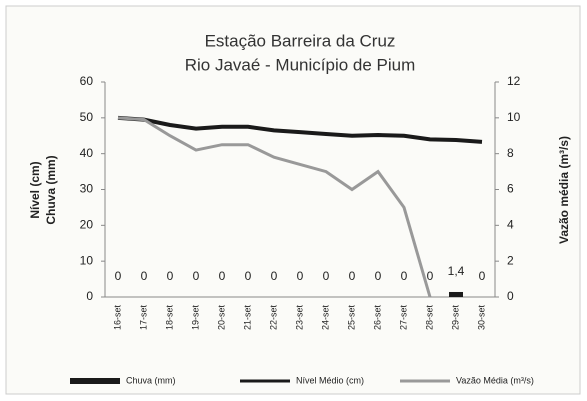 This screenshot has height=401, width=587. Describe the element at coordinates (514, 81) in the screenshot. I see `y2-tick-label: 12` at that location.